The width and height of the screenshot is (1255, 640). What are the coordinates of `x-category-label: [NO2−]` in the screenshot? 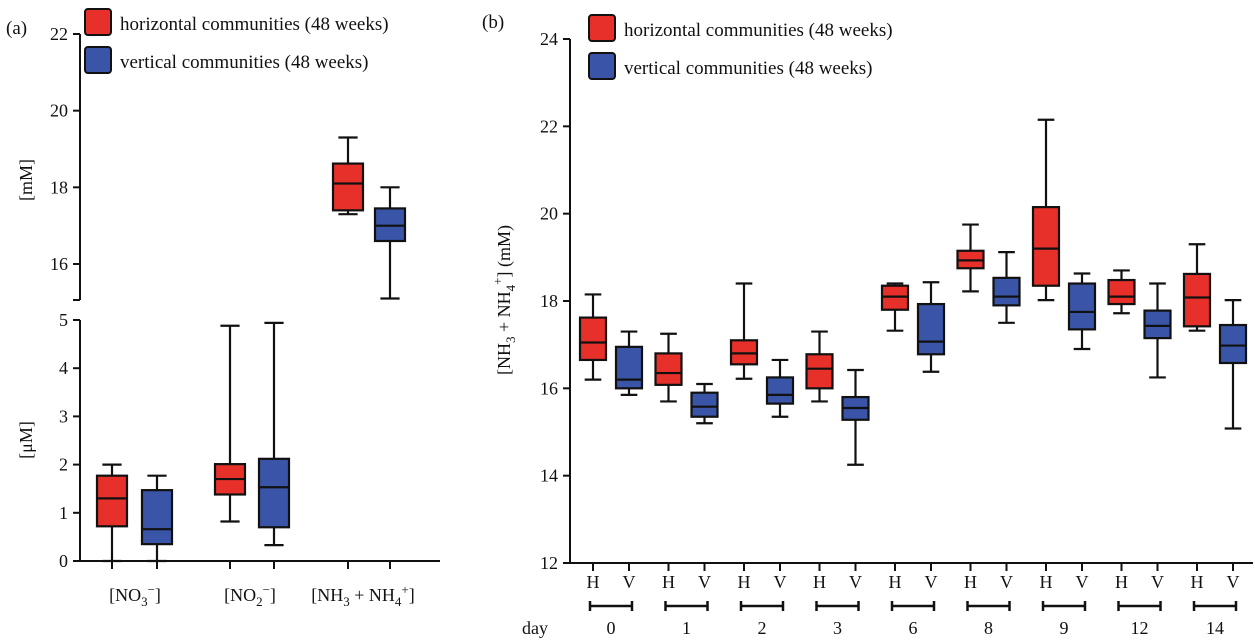 It's located at (250, 595).